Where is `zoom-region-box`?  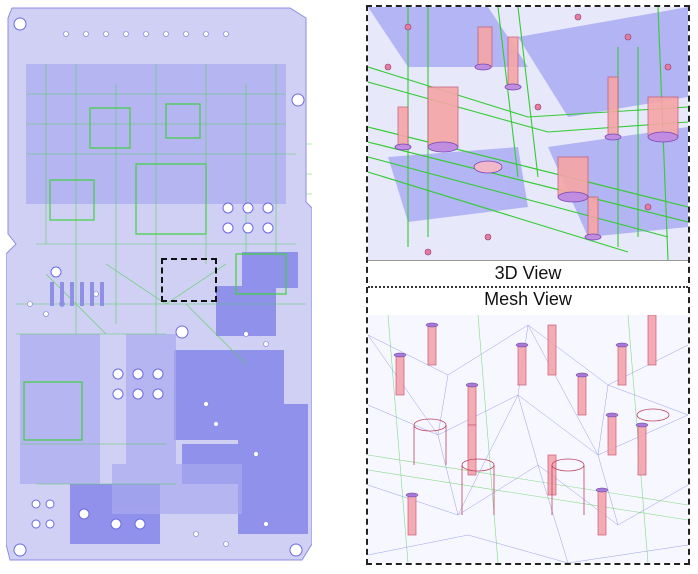 zoom-region-box is located at coordinates (189, 280).